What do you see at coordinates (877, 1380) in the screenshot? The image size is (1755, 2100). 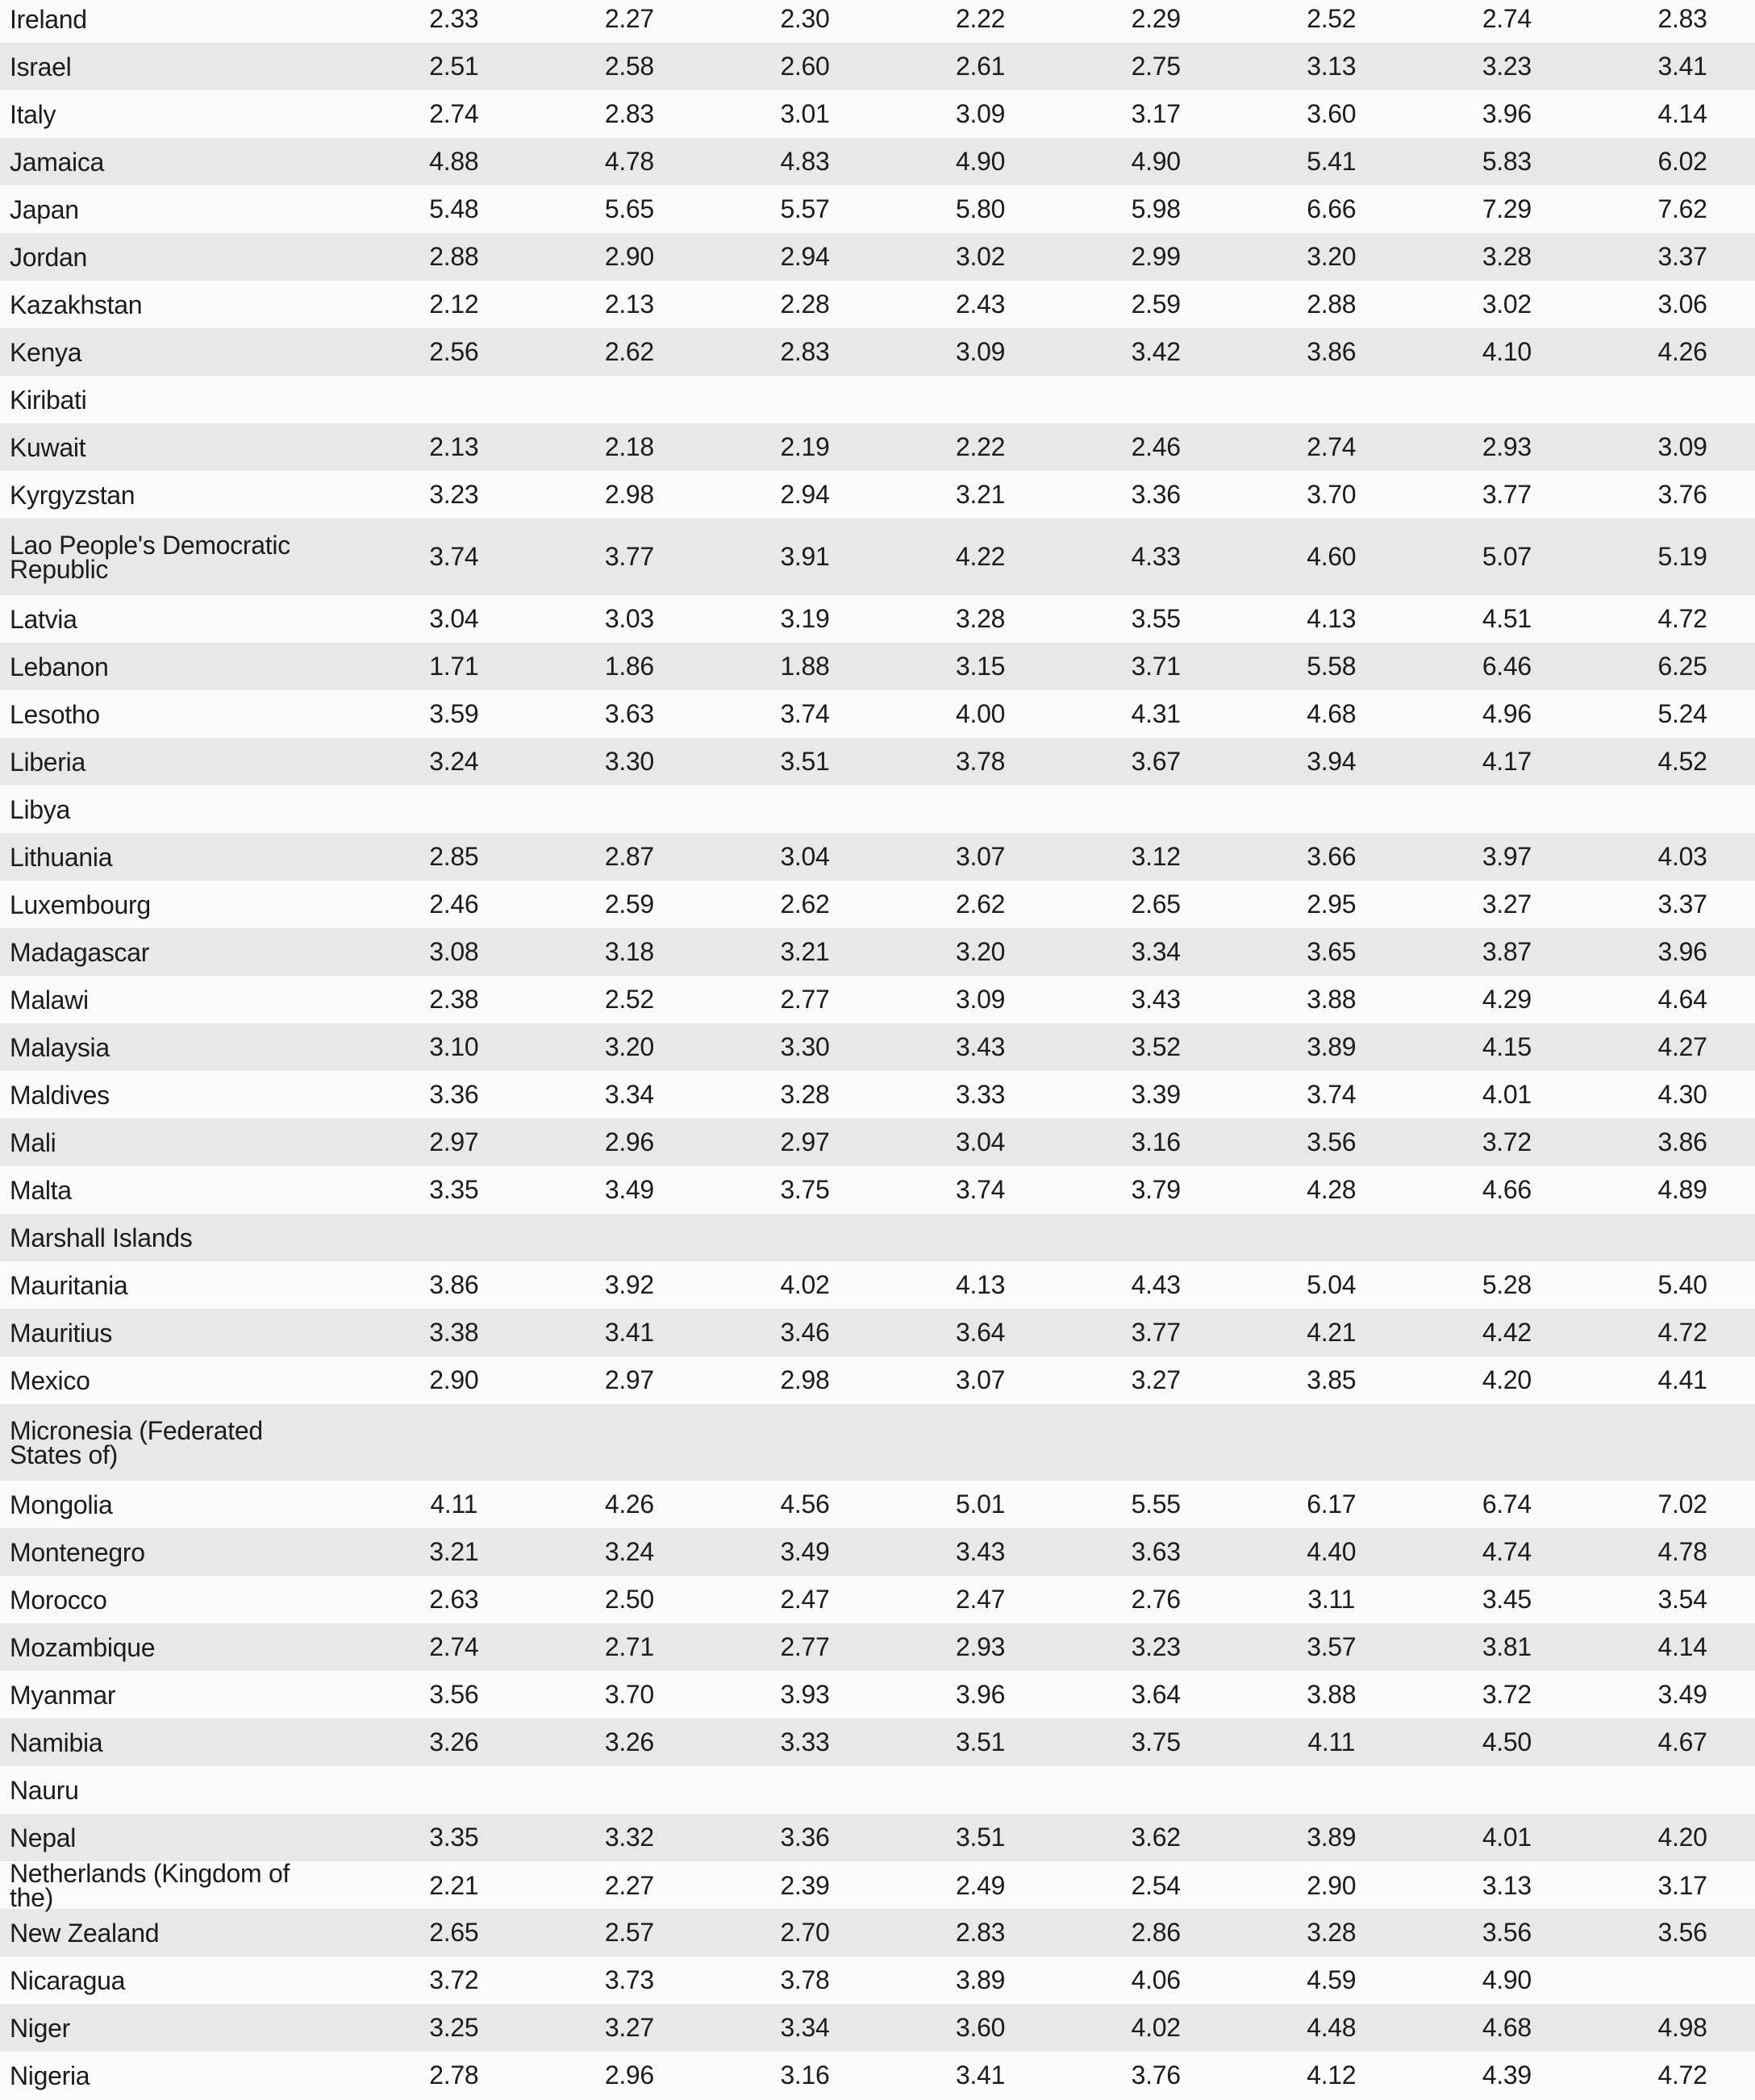 I see `table-row: Mexico 2.90 2.97 2.98 3.07 3.27 3.85 4.20 4.41` at bounding box center [877, 1380].